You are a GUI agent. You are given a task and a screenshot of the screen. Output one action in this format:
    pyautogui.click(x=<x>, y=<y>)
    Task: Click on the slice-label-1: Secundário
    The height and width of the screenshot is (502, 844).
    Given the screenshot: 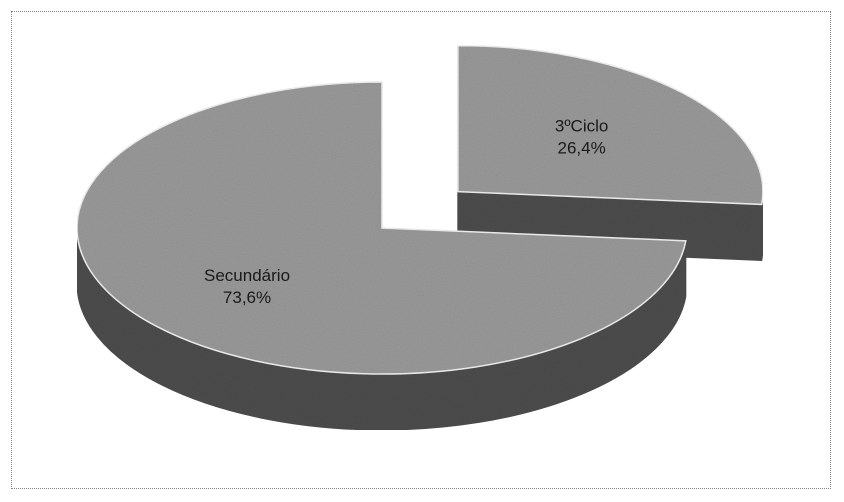 What is the action you would take?
    pyautogui.click(x=247, y=275)
    